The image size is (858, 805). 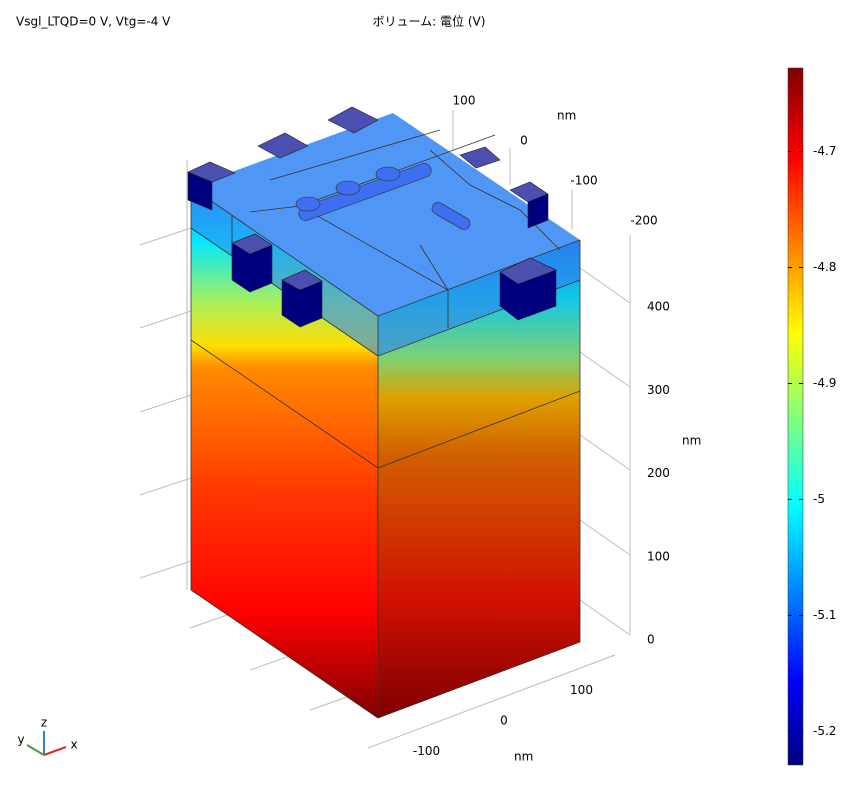 What do you see at coordinates (824, 731) in the screenshot?
I see `colorbar-tick-label: -5.2` at bounding box center [824, 731].